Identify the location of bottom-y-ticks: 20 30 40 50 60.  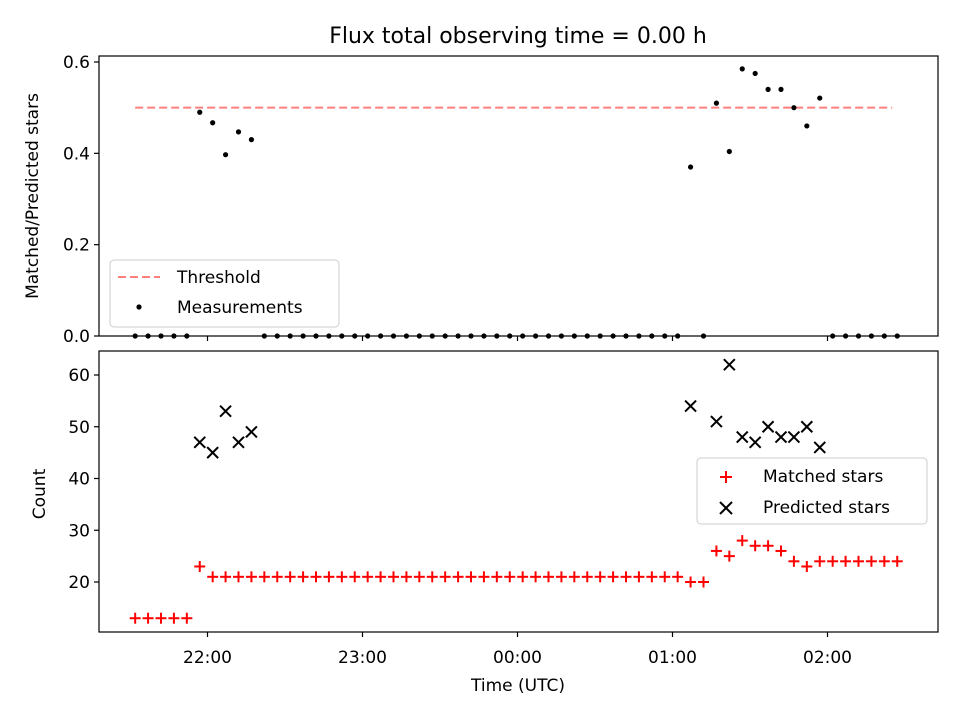
(83, 479).